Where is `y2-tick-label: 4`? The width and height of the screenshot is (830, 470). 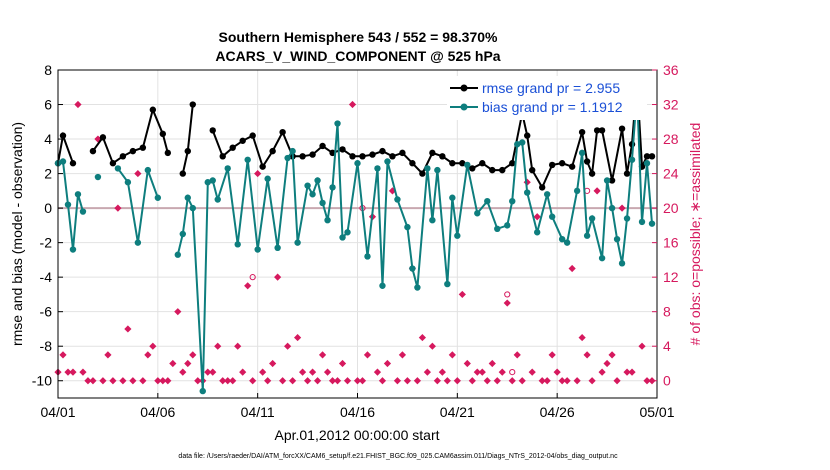
y2-tick-label: 4 is located at coordinates (667, 346).